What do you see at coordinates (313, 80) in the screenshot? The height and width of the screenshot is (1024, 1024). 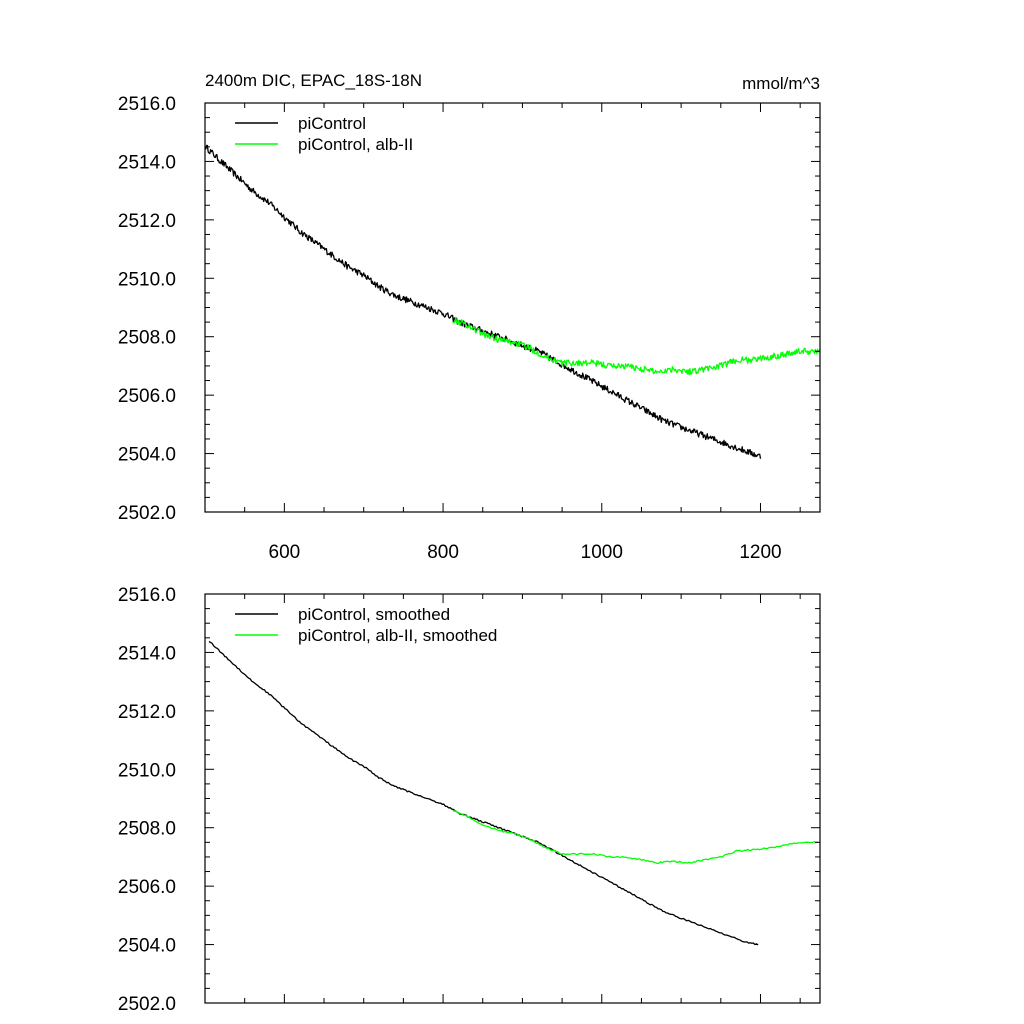 I see `panel-title: 2400m DIC, EPAC_18S-18N` at bounding box center [313, 80].